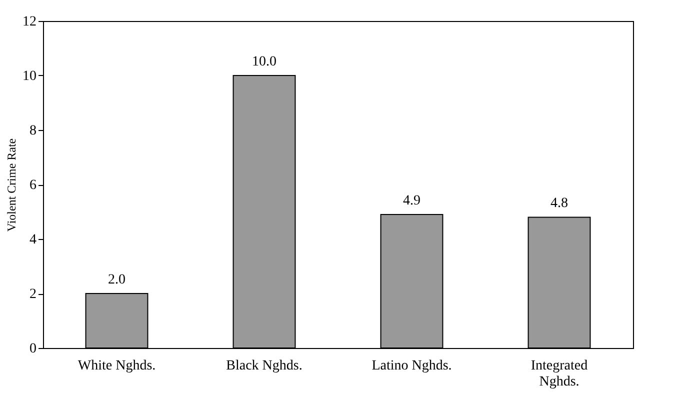  I want to click on y-tick-label: 2, so click(33, 294).